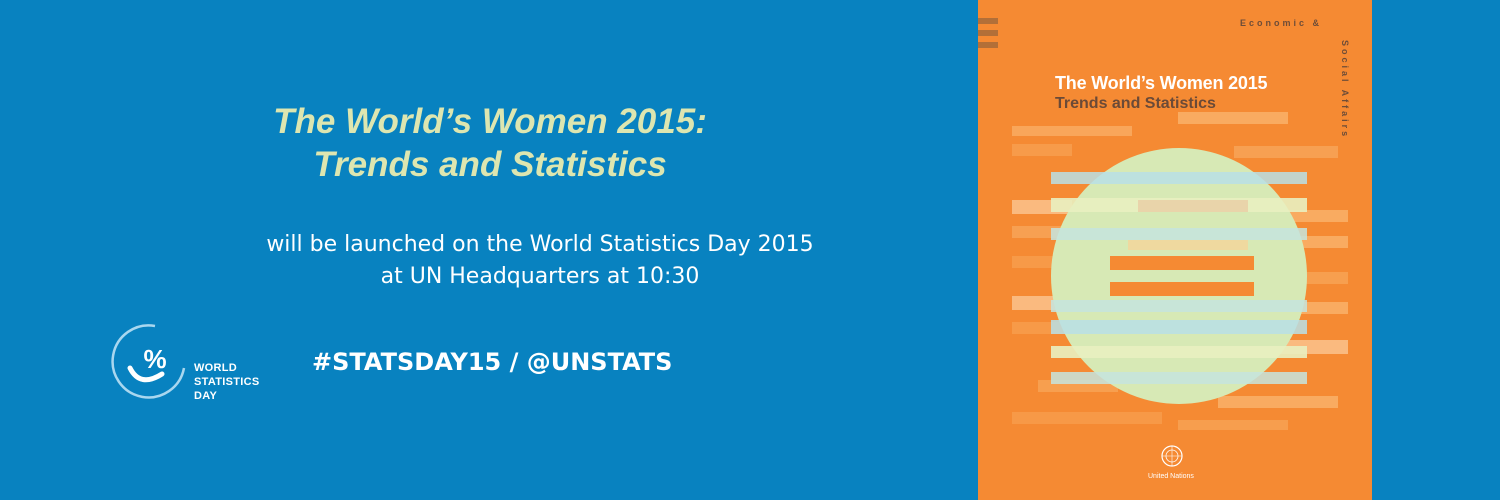 This screenshot has height=500, width=1500. I want to click on world-statistics-day-logo-icon: %, so click(148, 361).